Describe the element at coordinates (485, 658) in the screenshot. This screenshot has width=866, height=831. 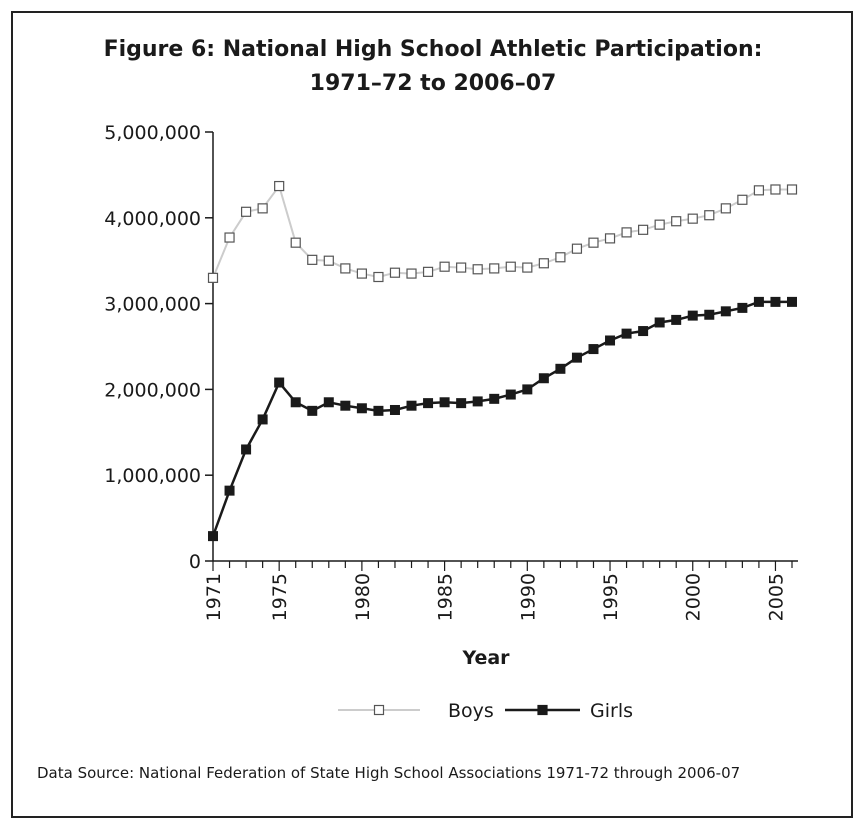
I see `x-axis-title: Year` at that location.